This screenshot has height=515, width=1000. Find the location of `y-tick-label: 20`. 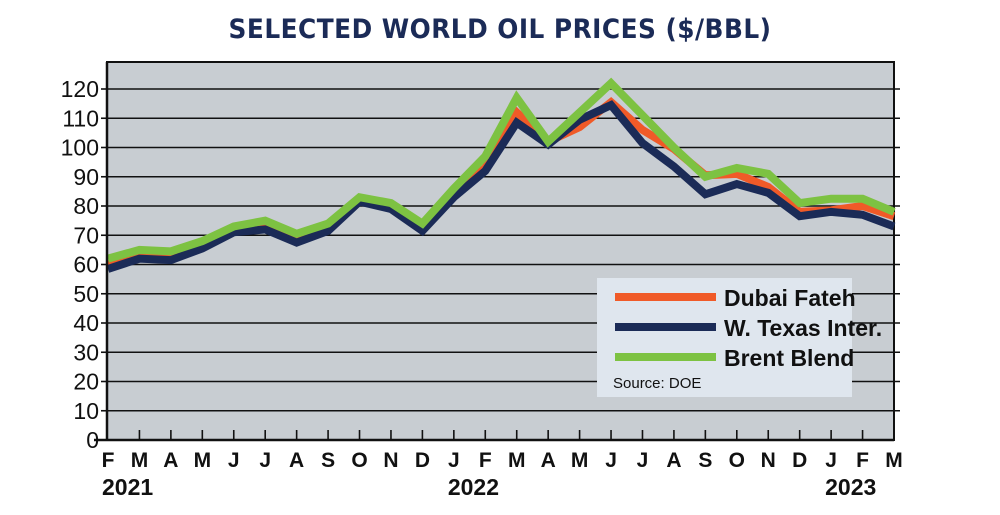

y-tick-label: 20 is located at coordinates (86, 382).